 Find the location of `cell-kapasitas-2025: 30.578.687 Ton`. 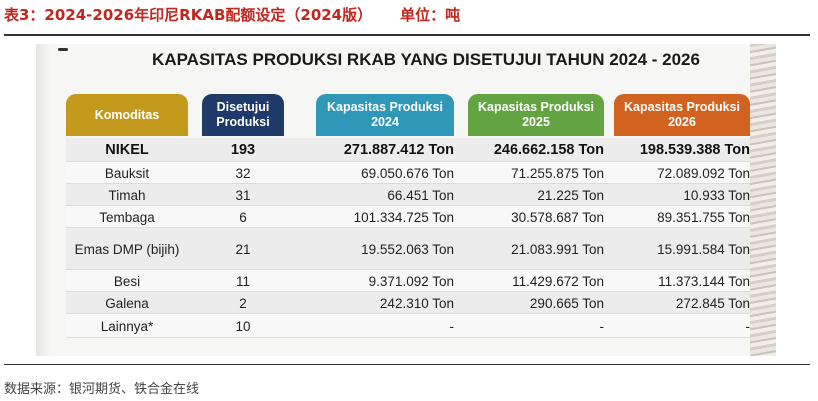

cell-kapasitas-2025: 30.578.687 Ton is located at coordinates (557, 217).